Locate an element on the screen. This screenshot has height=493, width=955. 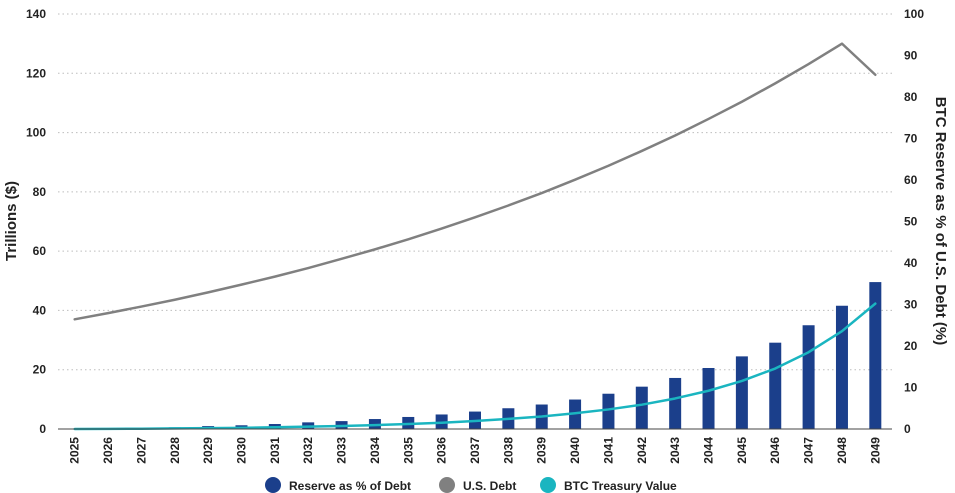
x-tick-label: 2034 is located at coordinates (375, 450).